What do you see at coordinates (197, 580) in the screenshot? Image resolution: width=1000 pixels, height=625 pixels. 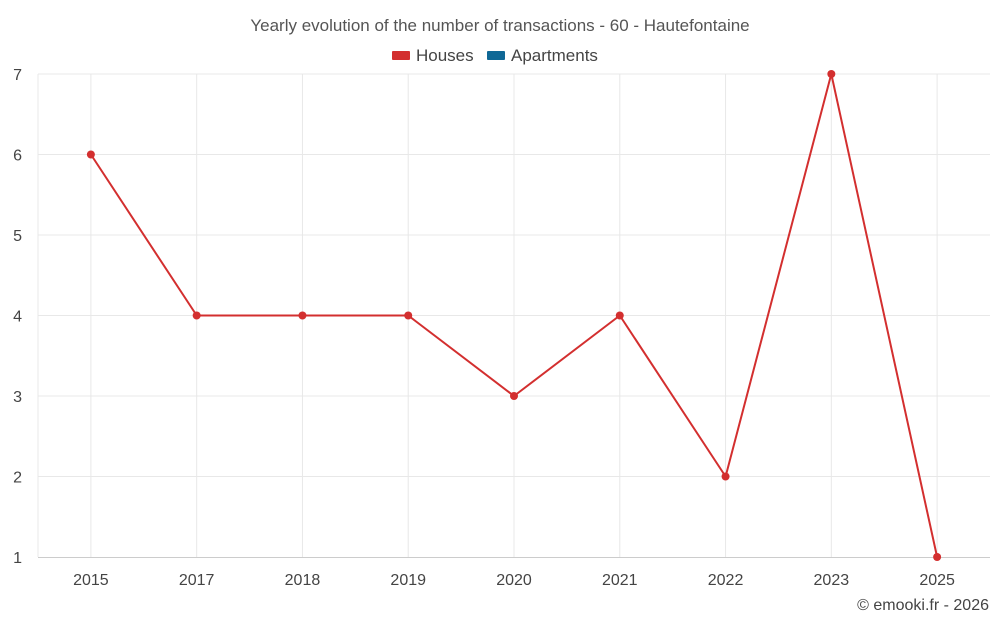 I see `x-tick-label: 2017` at bounding box center [197, 580].